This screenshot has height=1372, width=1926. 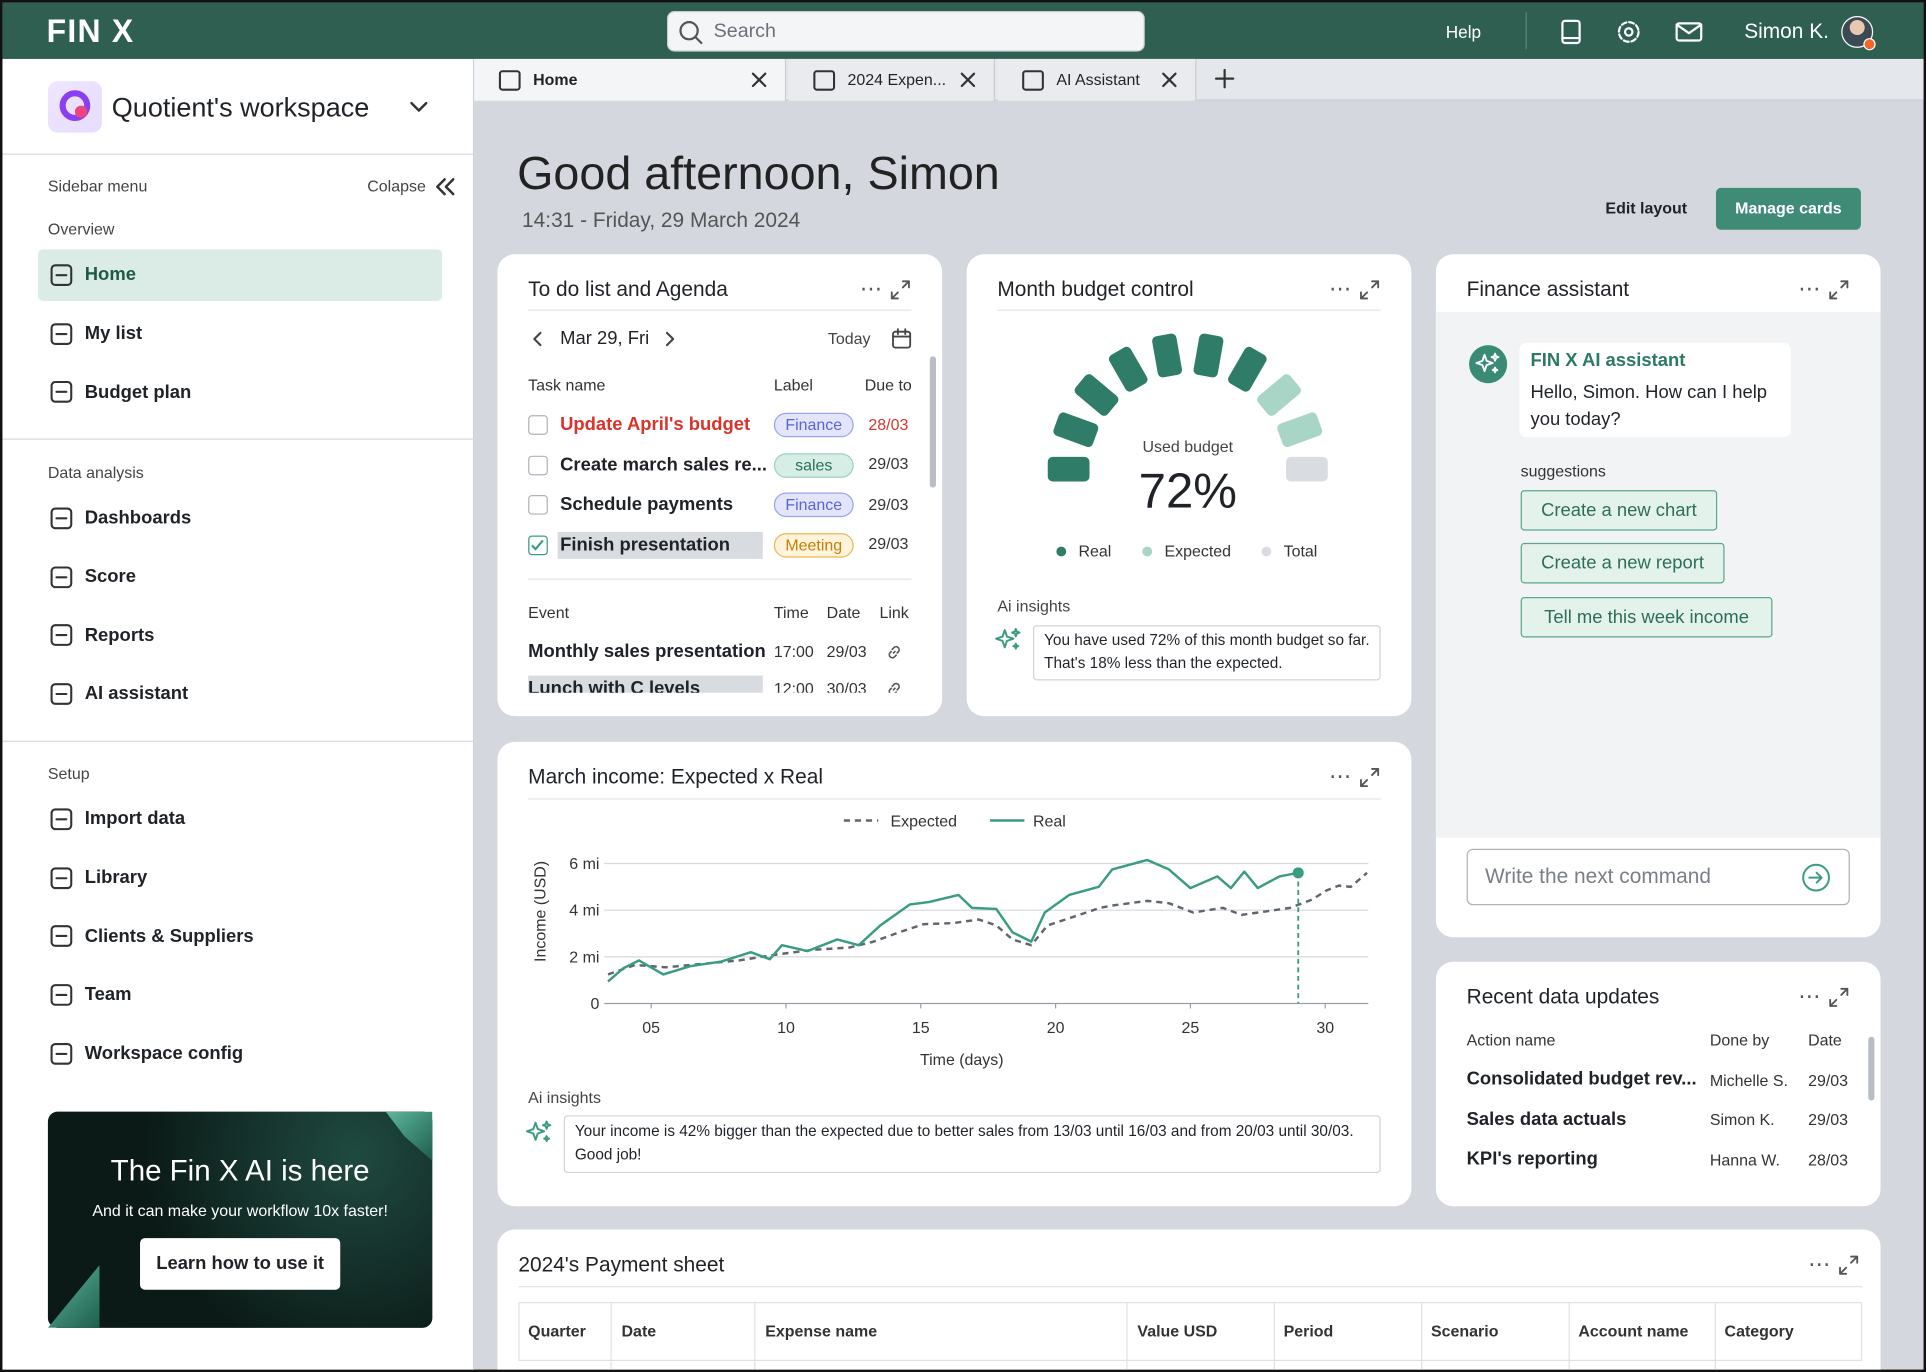 What do you see at coordinates (1828, 1079) in the screenshot?
I see `update-date: 29/03` at bounding box center [1828, 1079].